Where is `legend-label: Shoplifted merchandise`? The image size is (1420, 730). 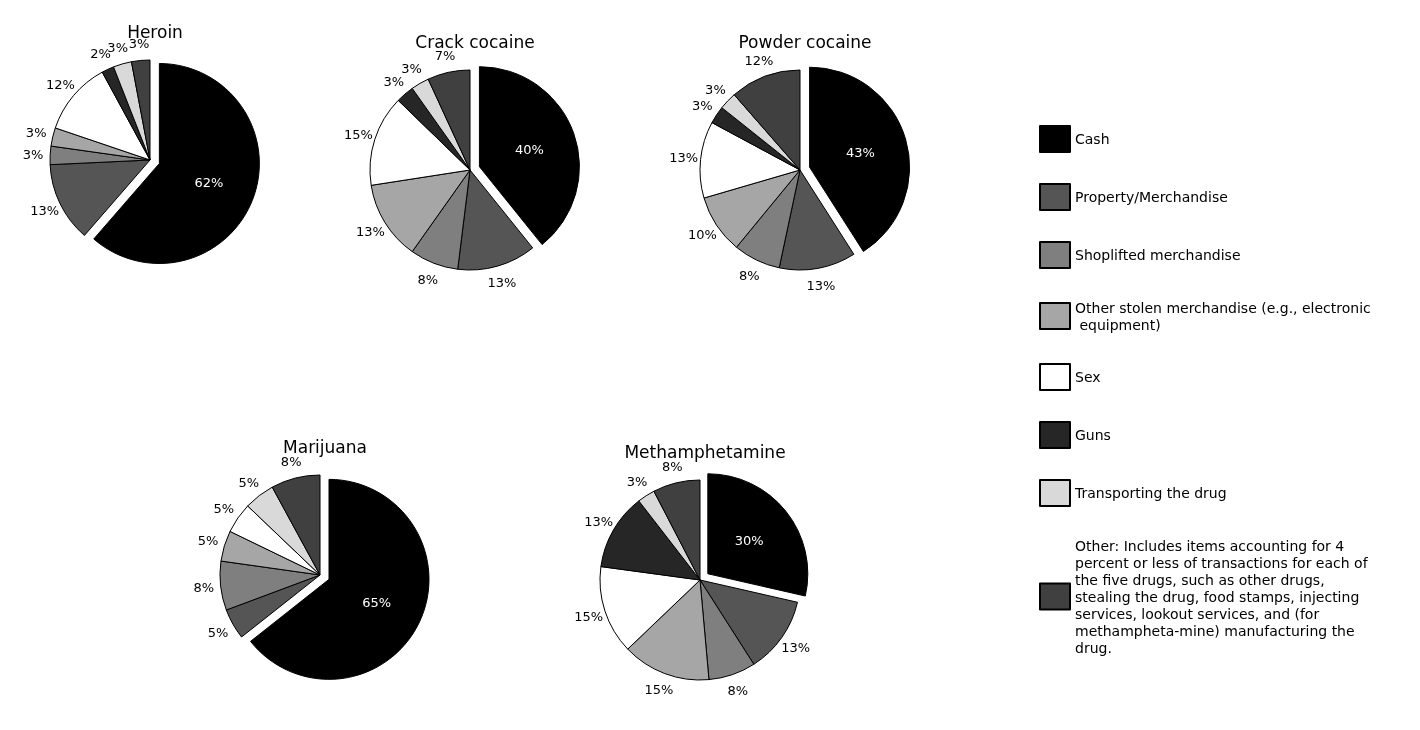
legend-label: Shoplifted merchandise is located at coordinates (1158, 255).